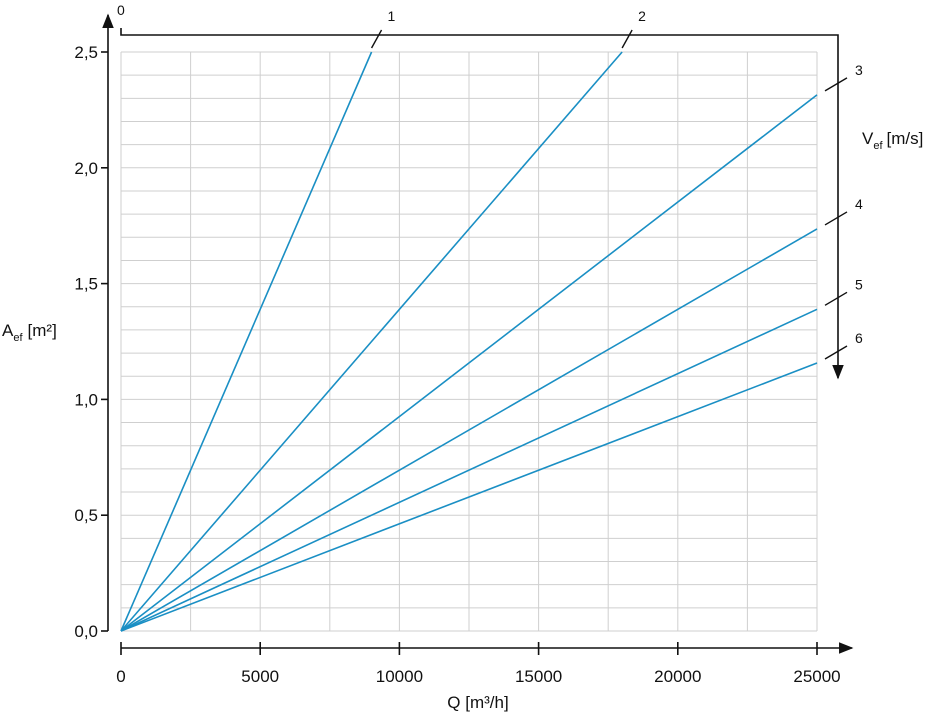  Describe the element at coordinates (120, 676) in the screenshot. I see `x-tick-label: 0` at that location.